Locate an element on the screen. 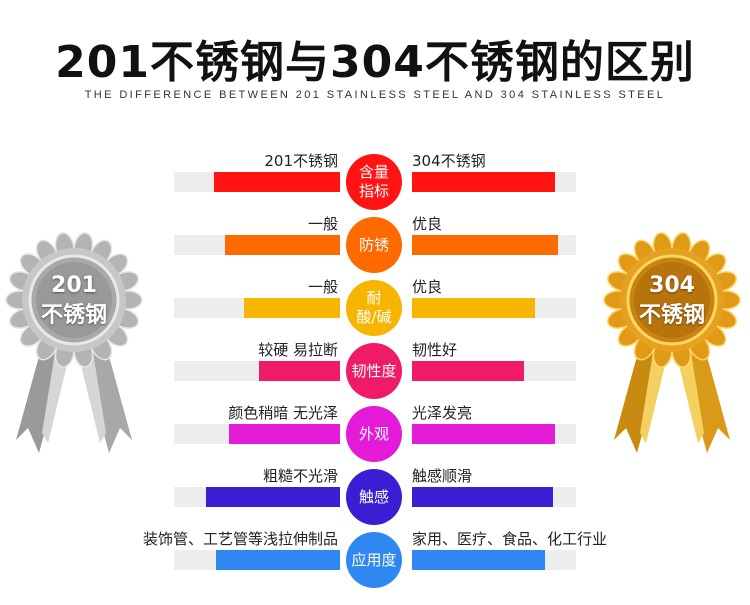 The width and height of the screenshot is (750, 605). comparison-row-application: 装饰管、工艺管等浅拉伸制品 家用、医疗、食品、化工行业 应用度 is located at coordinates (375, 559).